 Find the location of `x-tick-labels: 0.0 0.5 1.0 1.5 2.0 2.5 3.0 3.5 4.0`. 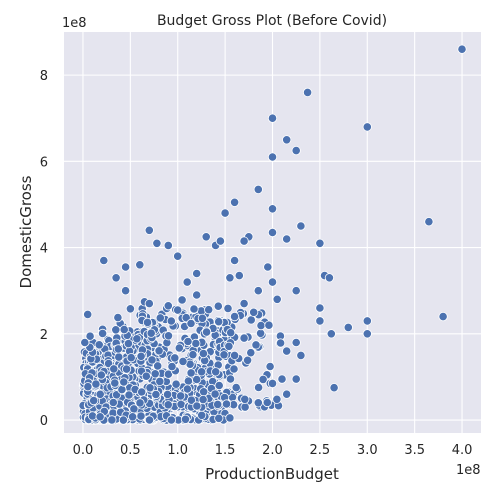

x-tick-labels: 0.0 0.5 1.0 1.5 2.0 2.5 3.0 3.5 4.0 is located at coordinates (273, 450).